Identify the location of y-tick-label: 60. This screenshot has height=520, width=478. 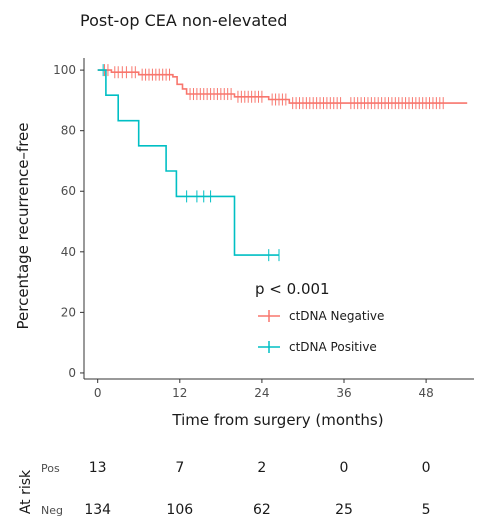
(68, 191).